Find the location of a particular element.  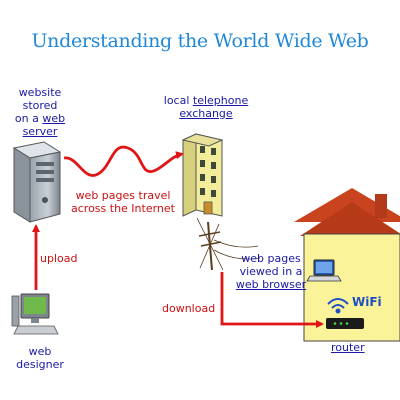

web-designer-label: web designer is located at coordinates (40, 358).